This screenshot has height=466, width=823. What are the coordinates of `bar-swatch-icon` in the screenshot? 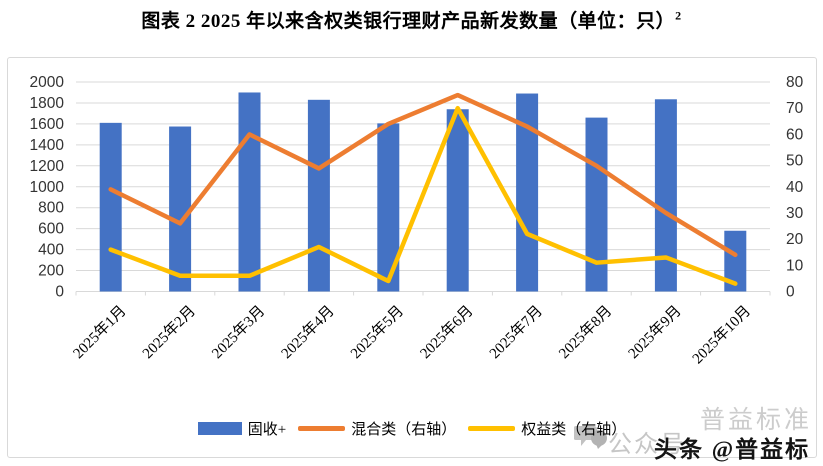 It's located at (219, 428).